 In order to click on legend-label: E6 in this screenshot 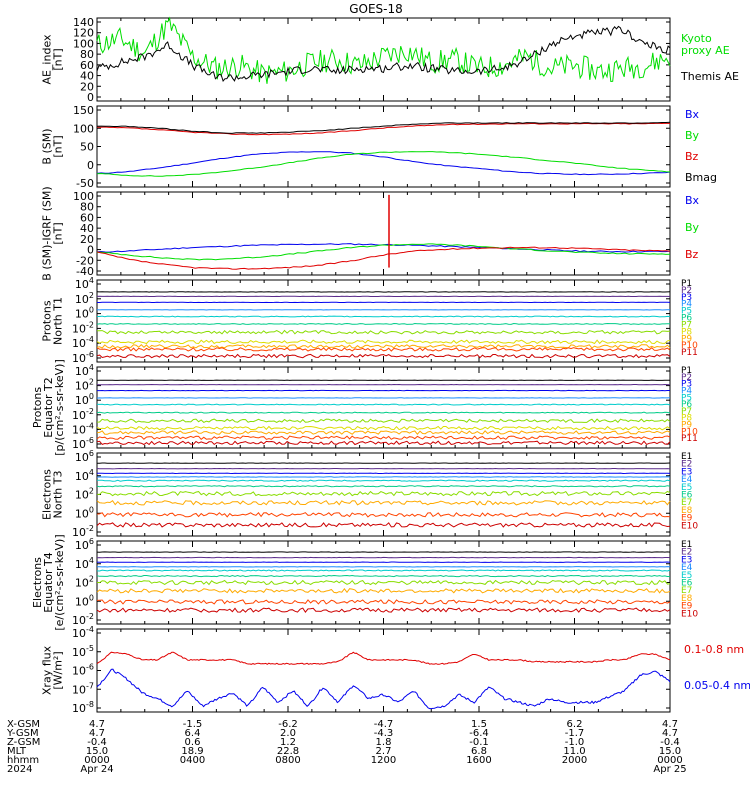, I will do `click(687, 584)`.